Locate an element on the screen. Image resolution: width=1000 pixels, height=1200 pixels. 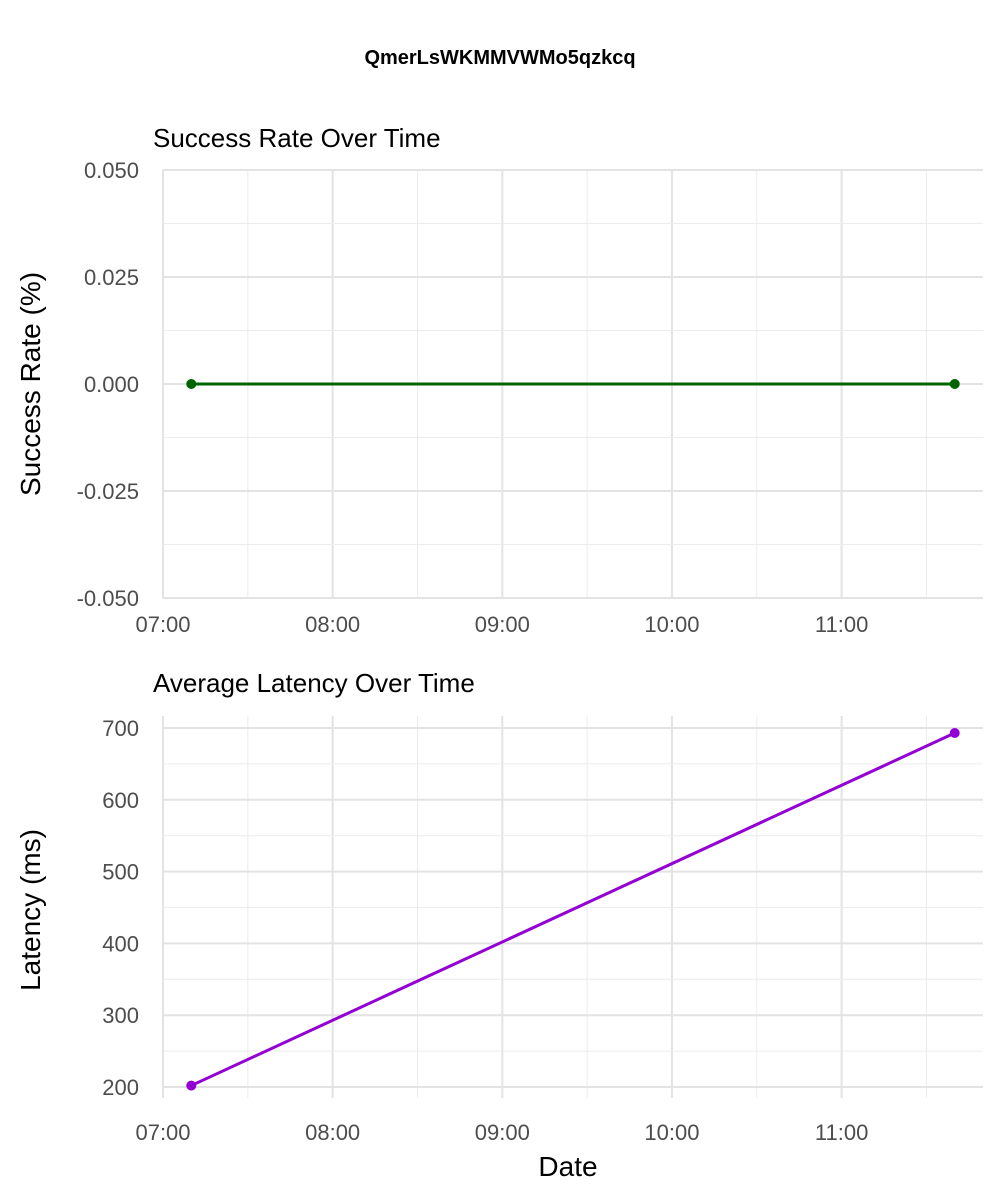
y-tick-label: 300 is located at coordinates (120, 1015).